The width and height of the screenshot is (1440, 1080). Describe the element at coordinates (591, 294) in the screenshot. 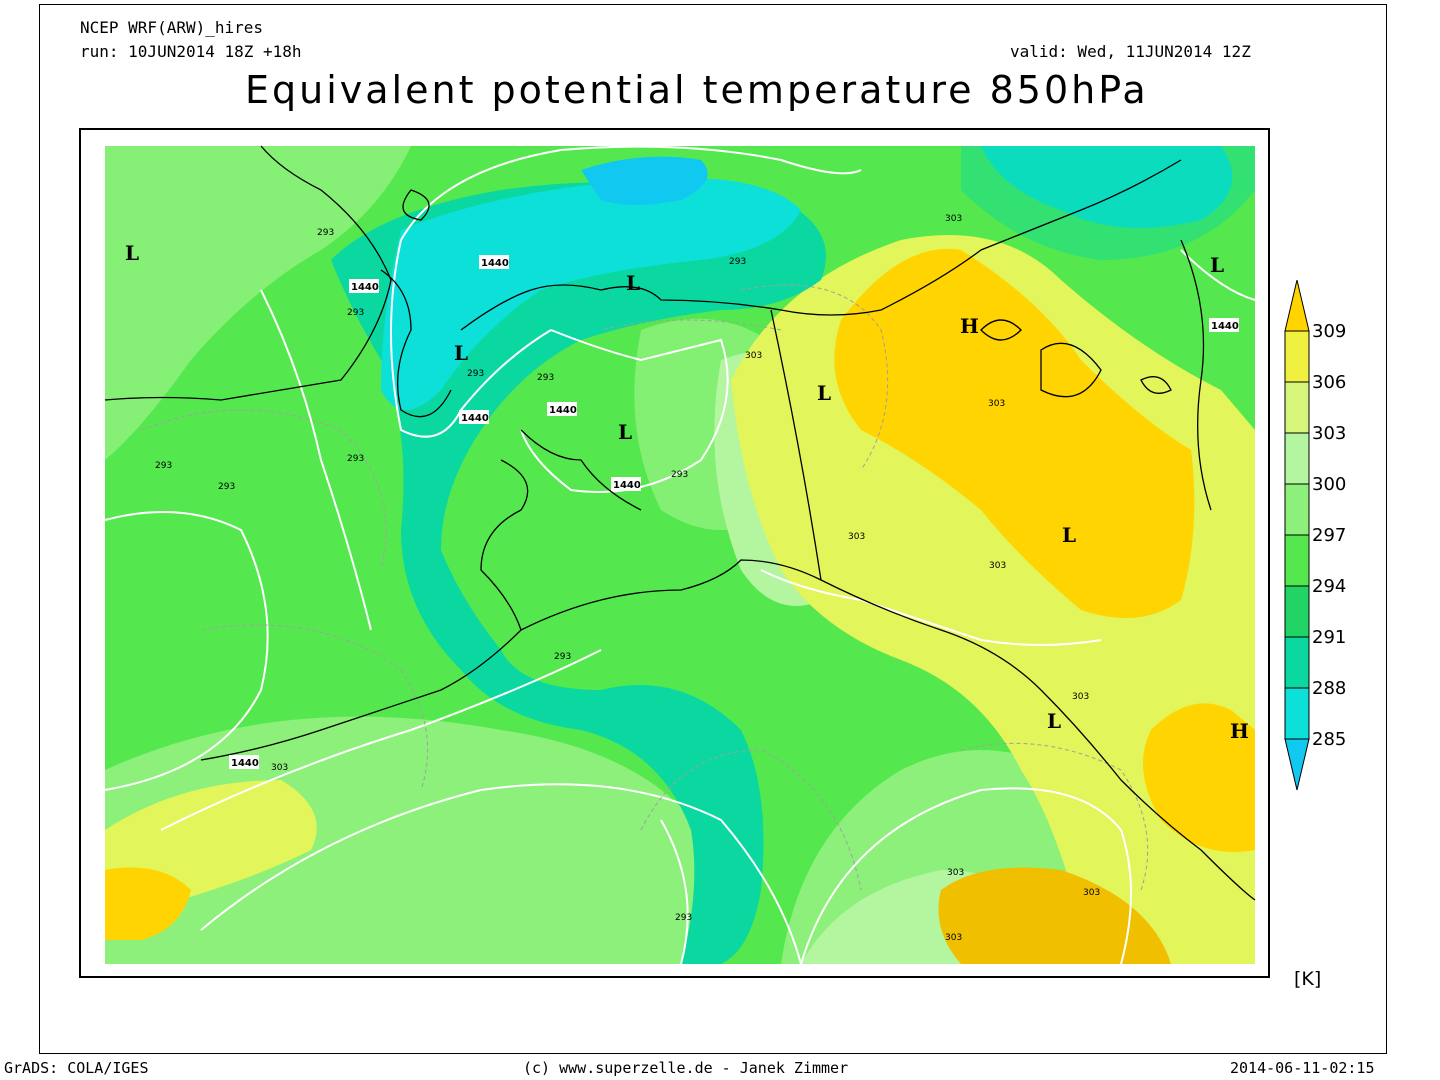

I see `field-cyan-north` at that location.